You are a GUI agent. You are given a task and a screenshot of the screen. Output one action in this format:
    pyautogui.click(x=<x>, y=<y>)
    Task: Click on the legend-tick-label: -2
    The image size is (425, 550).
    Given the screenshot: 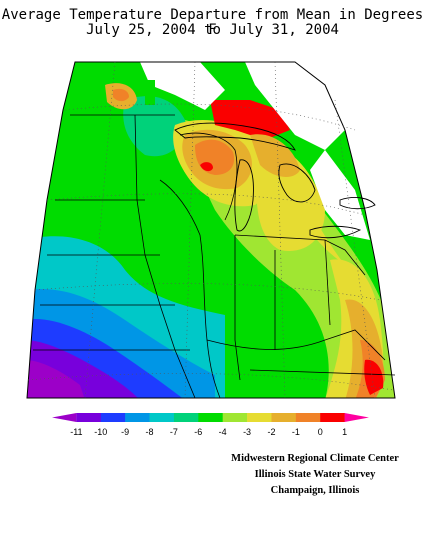 What is the action you would take?
    pyautogui.click(x=271, y=432)
    